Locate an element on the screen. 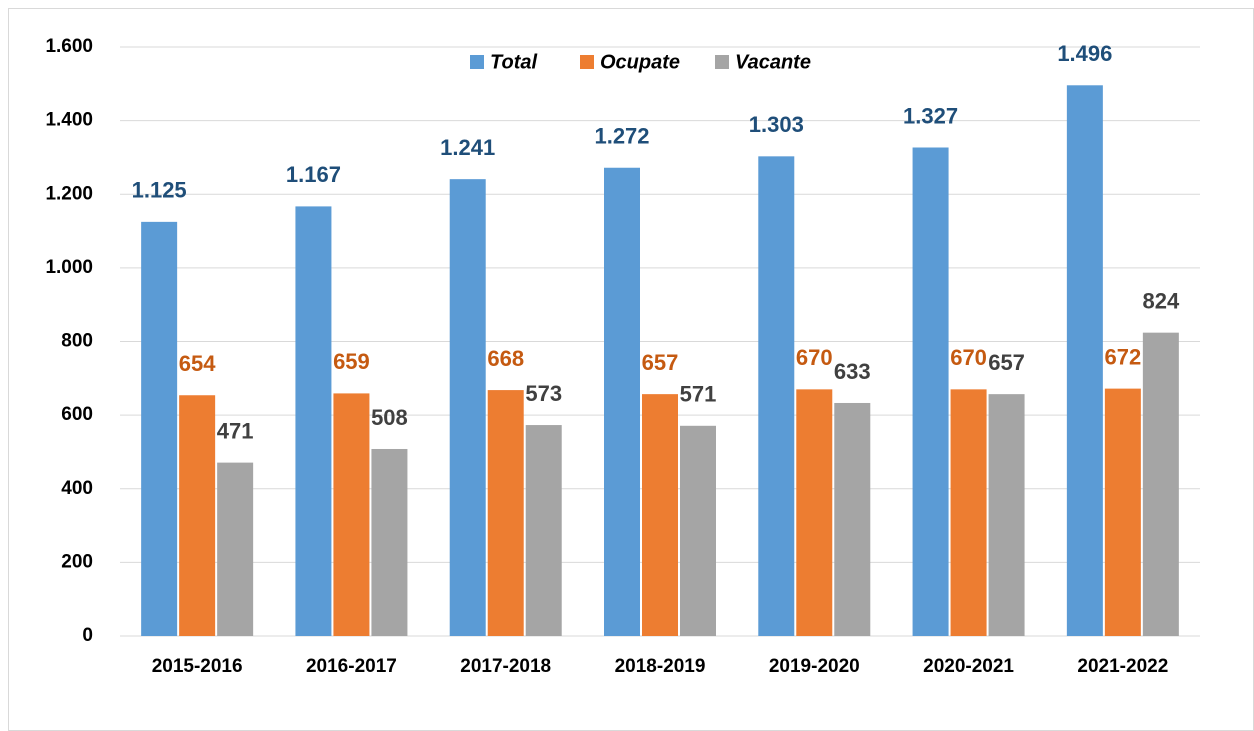  y-tick-label: 800 is located at coordinates (77, 341).